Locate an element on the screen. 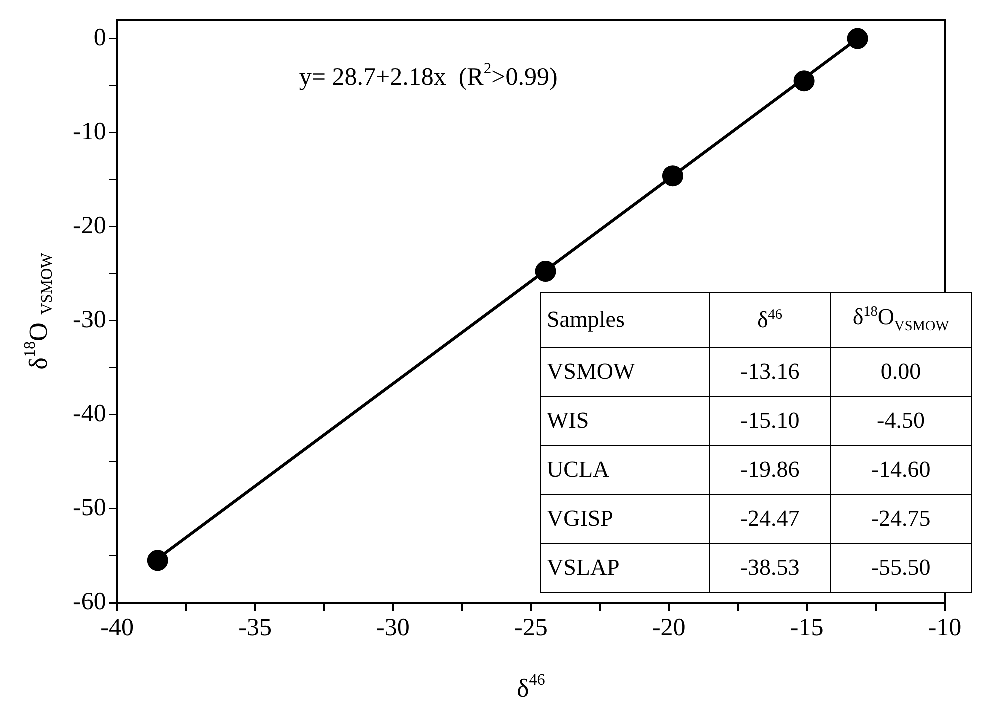  x-tick-label: -40 is located at coordinates (117, 628).